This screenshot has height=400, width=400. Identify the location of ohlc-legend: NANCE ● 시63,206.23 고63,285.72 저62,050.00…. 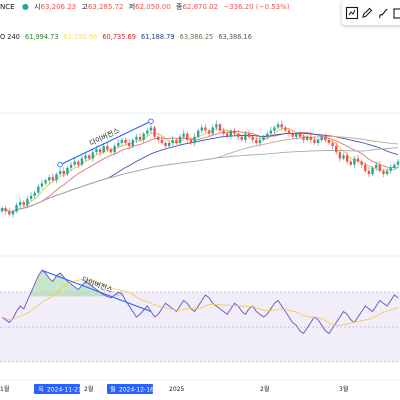
(170, 7).